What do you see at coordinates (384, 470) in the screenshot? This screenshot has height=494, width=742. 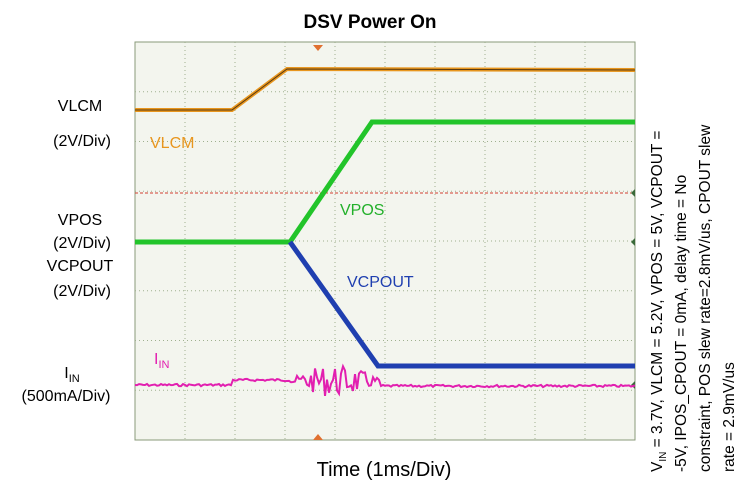 I see `x-label: Time (1ms/Div)` at bounding box center [384, 470].